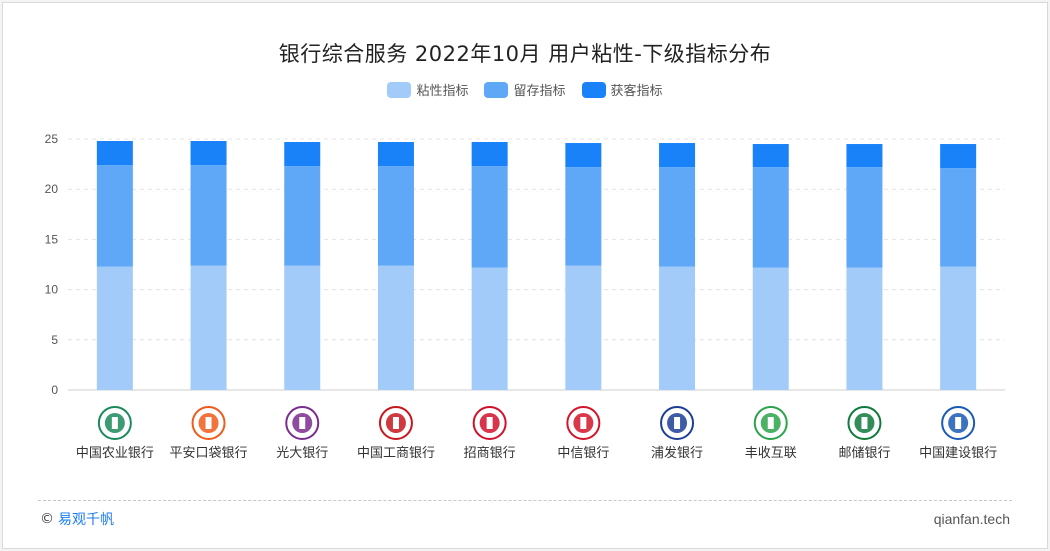 This screenshot has height=551, width=1050. I want to click on copyright-symbol: ©, so click(47, 519).